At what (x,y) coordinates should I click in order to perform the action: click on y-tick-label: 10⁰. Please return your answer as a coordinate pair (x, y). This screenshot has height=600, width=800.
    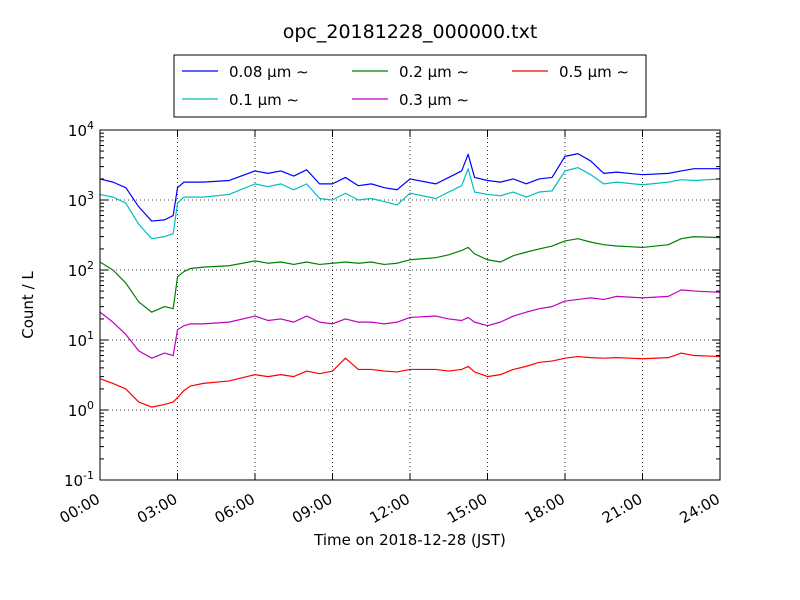
    Looking at the image, I should click on (81, 409).